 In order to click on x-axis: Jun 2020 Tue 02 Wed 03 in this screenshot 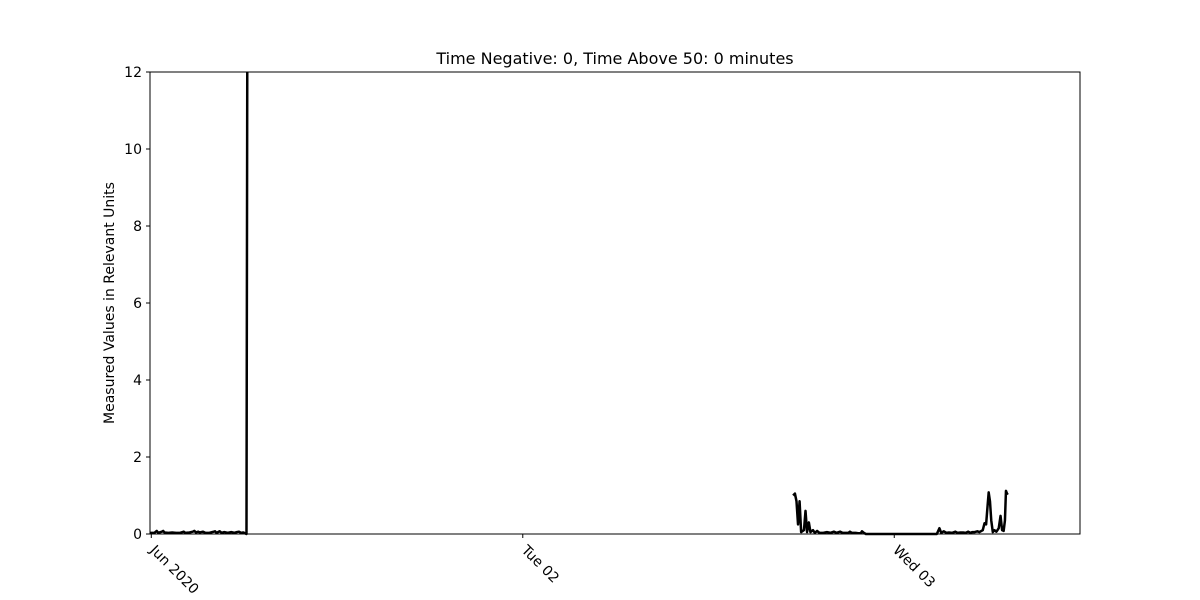, I will do `click(542, 566)`.